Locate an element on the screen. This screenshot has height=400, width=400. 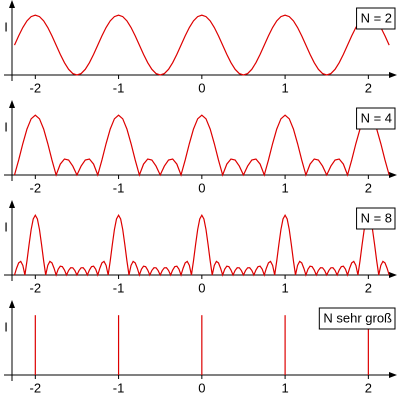
annotation: N = 4 is located at coordinates (376, 117).